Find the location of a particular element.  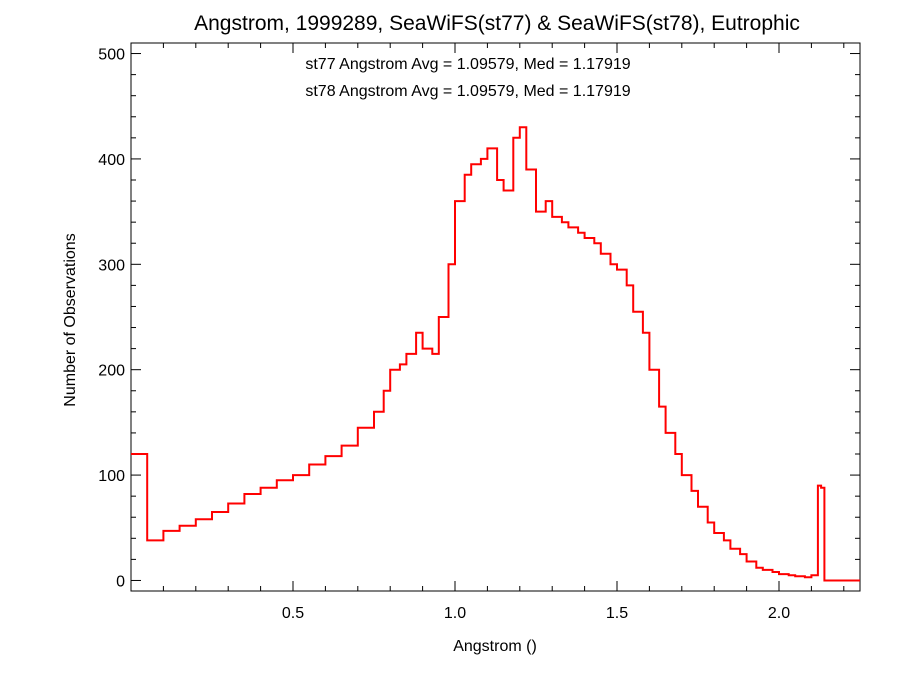

x-tick-label: 0.5 is located at coordinates (293, 613).